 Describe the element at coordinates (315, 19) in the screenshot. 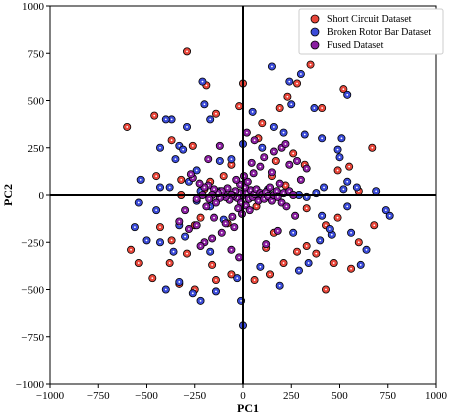

I see `legend-marker-short-circuit` at that location.